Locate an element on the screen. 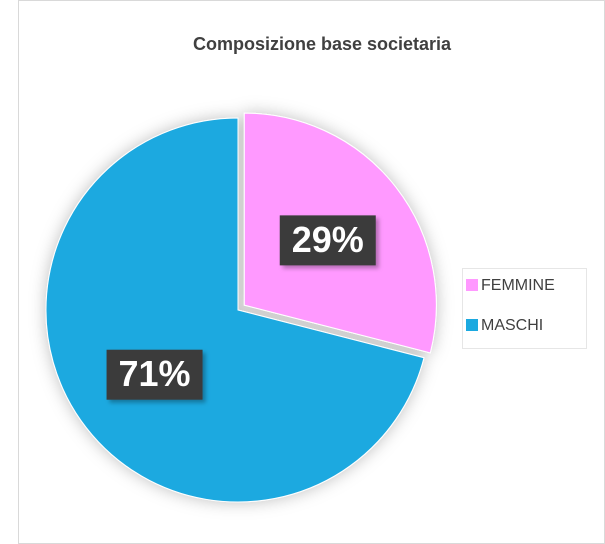 The width and height of the screenshot is (605, 544). data-label: 71% is located at coordinates (155, 373).